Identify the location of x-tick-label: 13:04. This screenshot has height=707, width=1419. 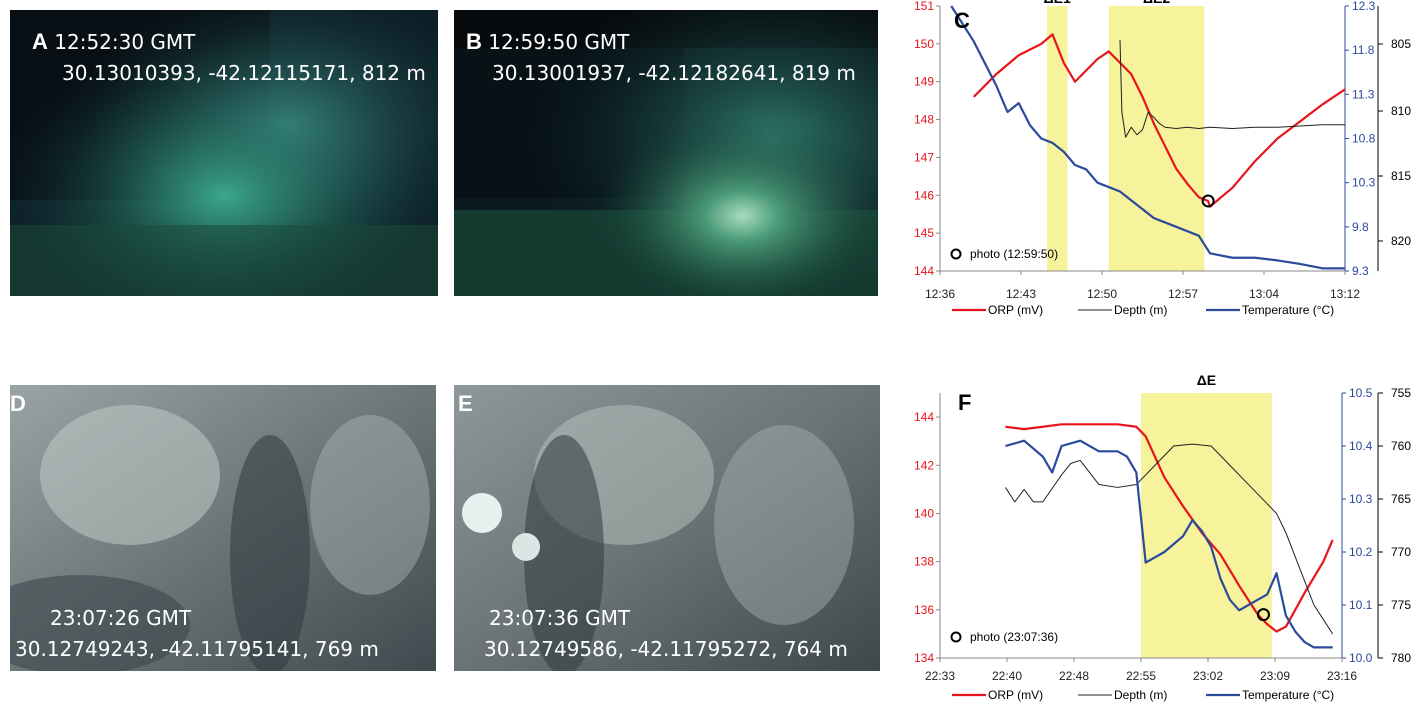
(1264, 294).